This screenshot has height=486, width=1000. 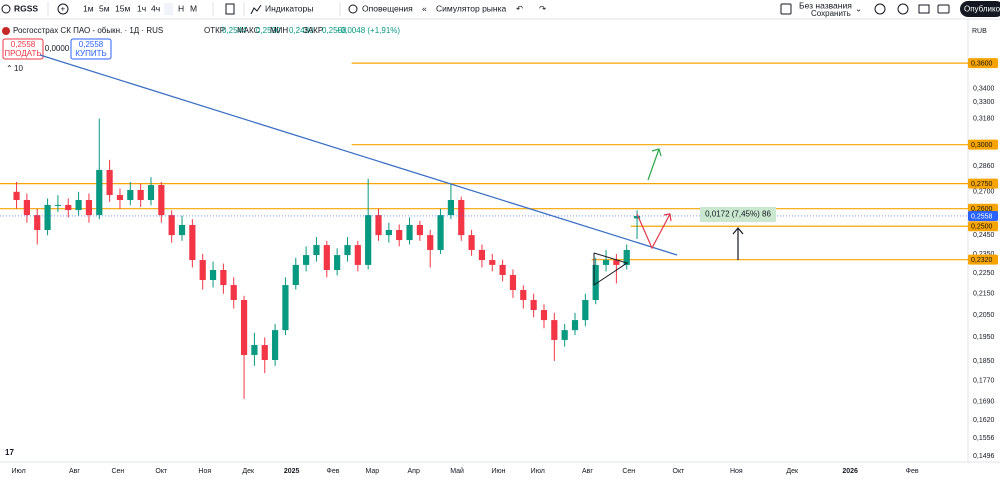 What do you see at coordinates (943, 9) in the screenshot?
I see `snapshot-button` at bounding box center [943, 9].